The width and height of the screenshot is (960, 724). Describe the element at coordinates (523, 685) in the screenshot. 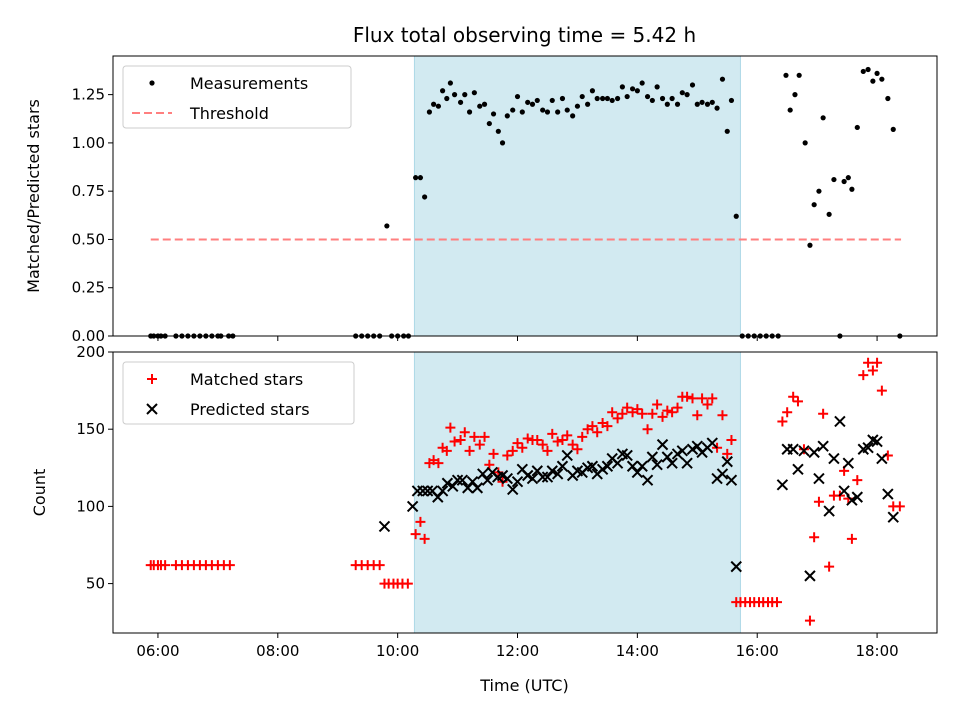

I see `x-axis-label: Time (UTC)` at that location.